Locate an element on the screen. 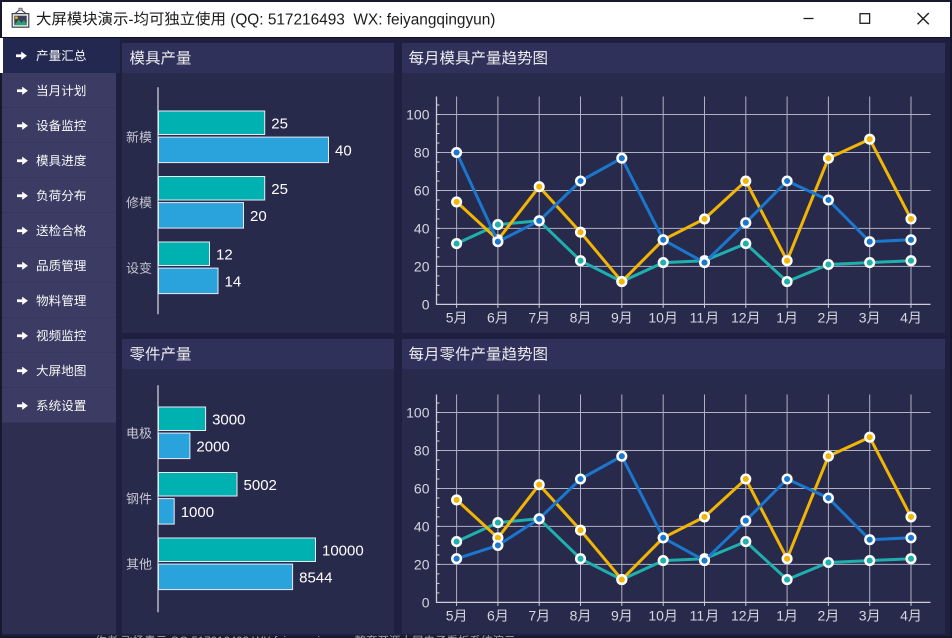 This screenshot has height=638, width=952. svg-text: 10000 is located at coordinates (343, 550).